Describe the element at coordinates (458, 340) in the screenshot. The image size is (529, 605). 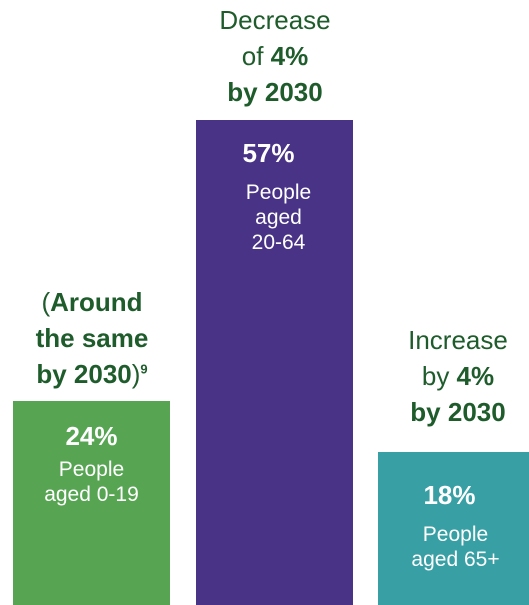
I see `annotation-65-plus-increase: Increase` at that location.